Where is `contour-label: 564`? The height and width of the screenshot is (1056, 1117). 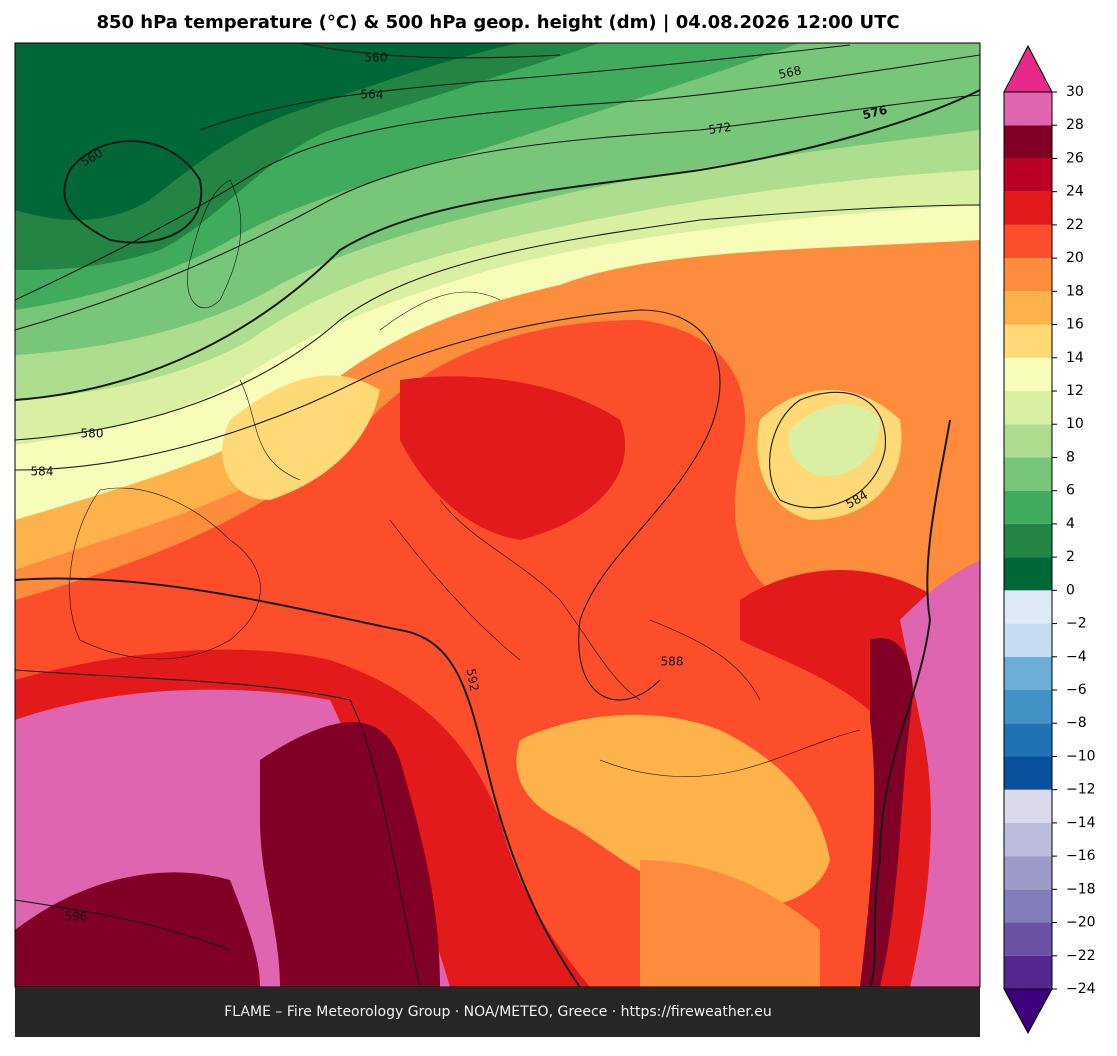
contour-label: 564 is located at coordinates (372, 95).